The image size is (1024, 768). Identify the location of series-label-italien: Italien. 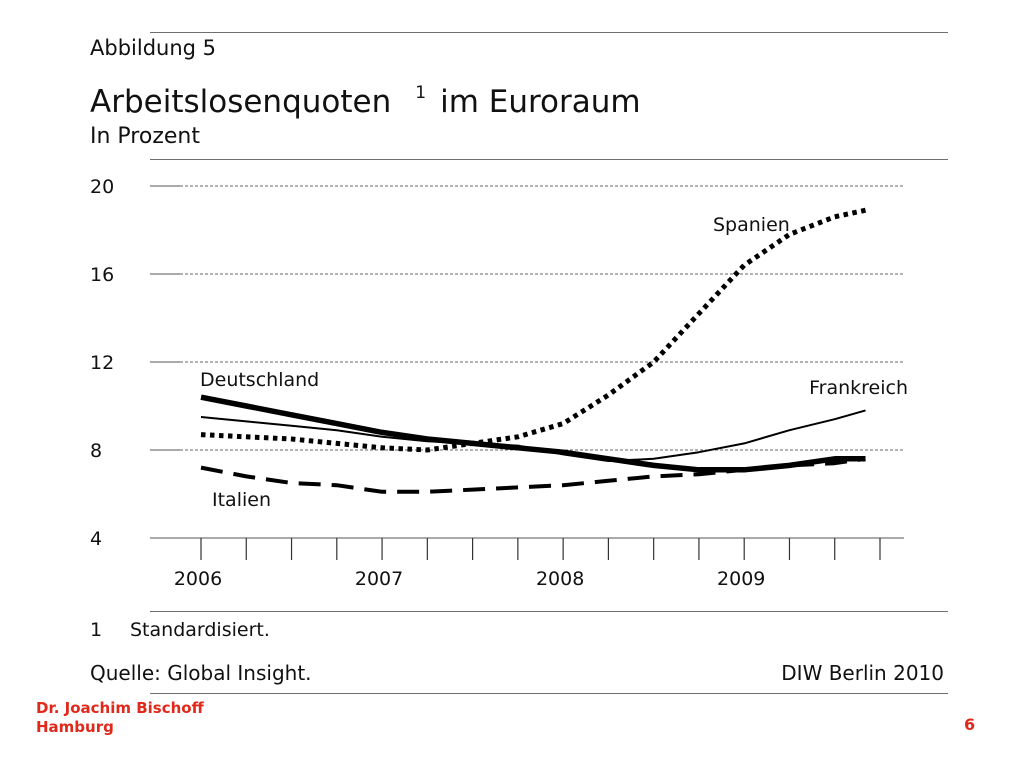
(241, 500).